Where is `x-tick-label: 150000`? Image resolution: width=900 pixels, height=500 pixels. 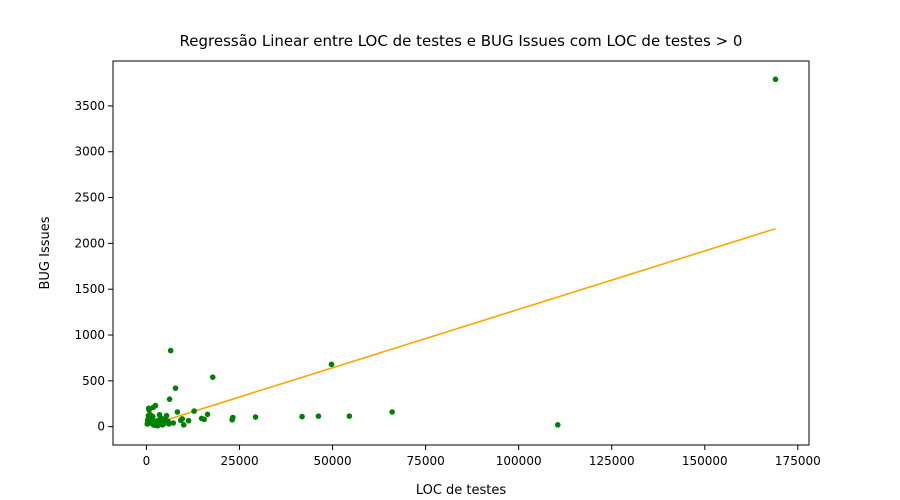 x-tick-label: 150000 is located at coordinates (705, 461).